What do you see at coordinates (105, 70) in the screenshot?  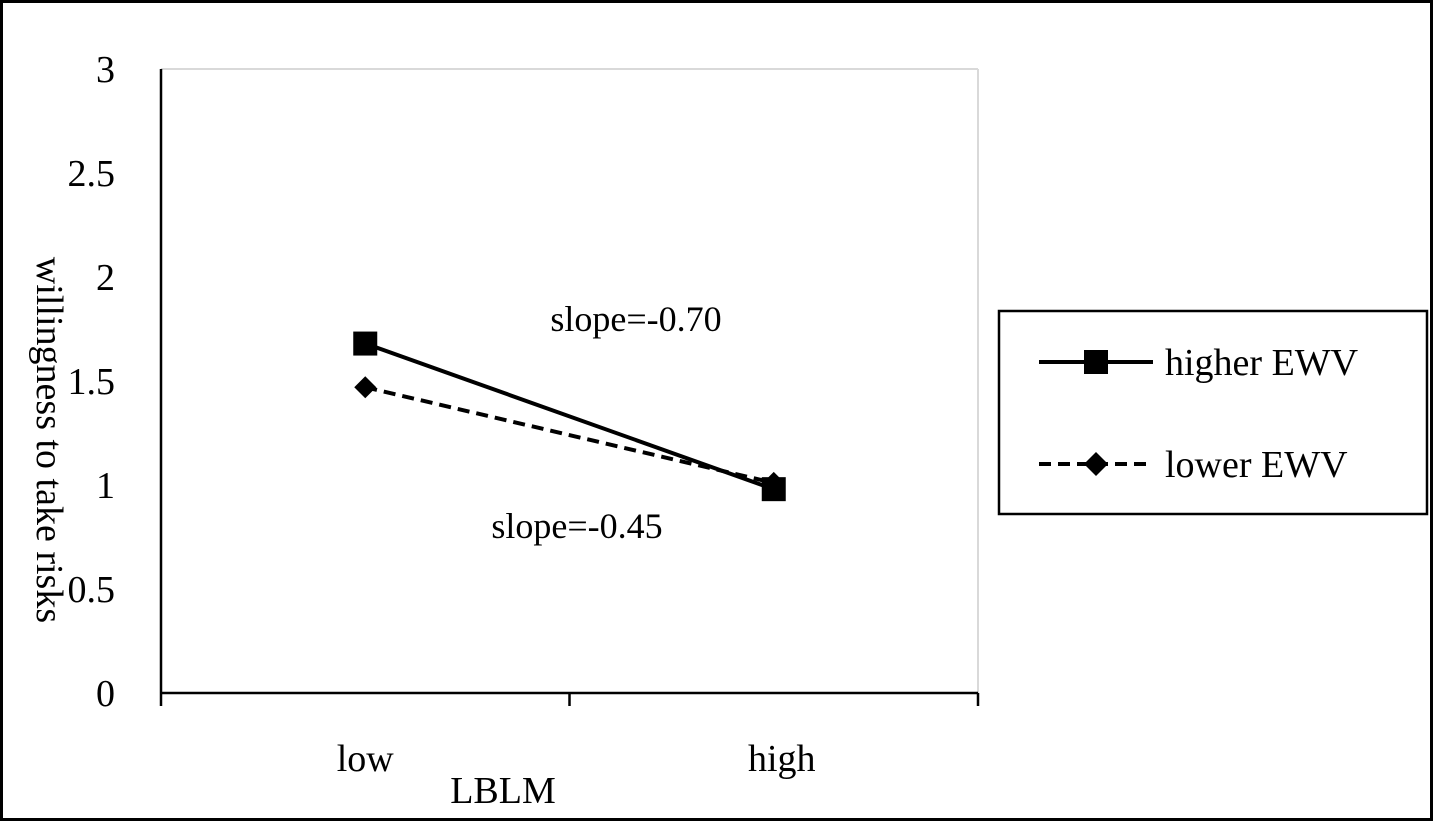 I see `y-tick-label: 3` at bounding box center [105, 70].